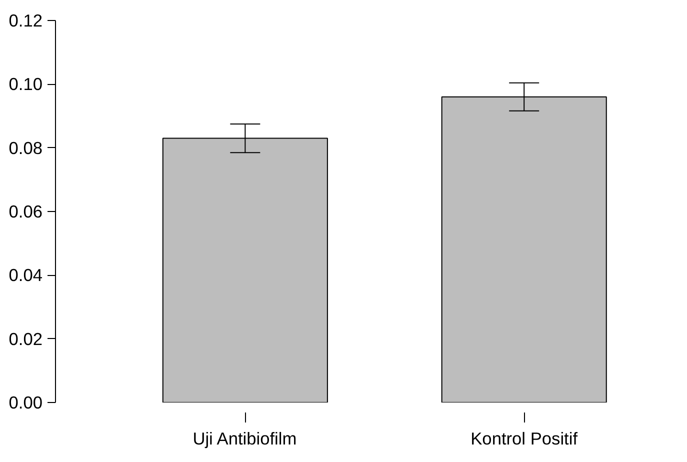 This screenshot has height=462, width=687. Describe the element at coordinates (25, 275) in the screenshot. I see `y-tick-label: 0.04` at that location.